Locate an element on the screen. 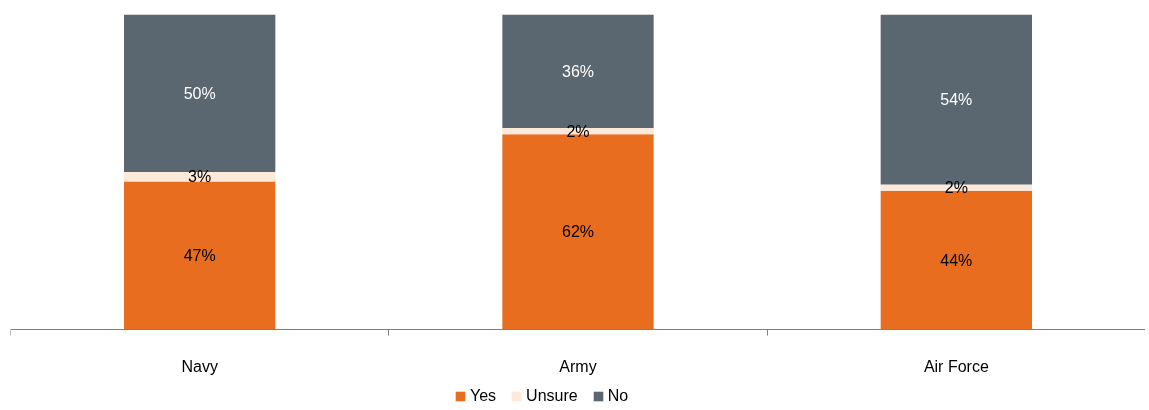  x-tick-label: Navy is located at coordinates (199, 366).